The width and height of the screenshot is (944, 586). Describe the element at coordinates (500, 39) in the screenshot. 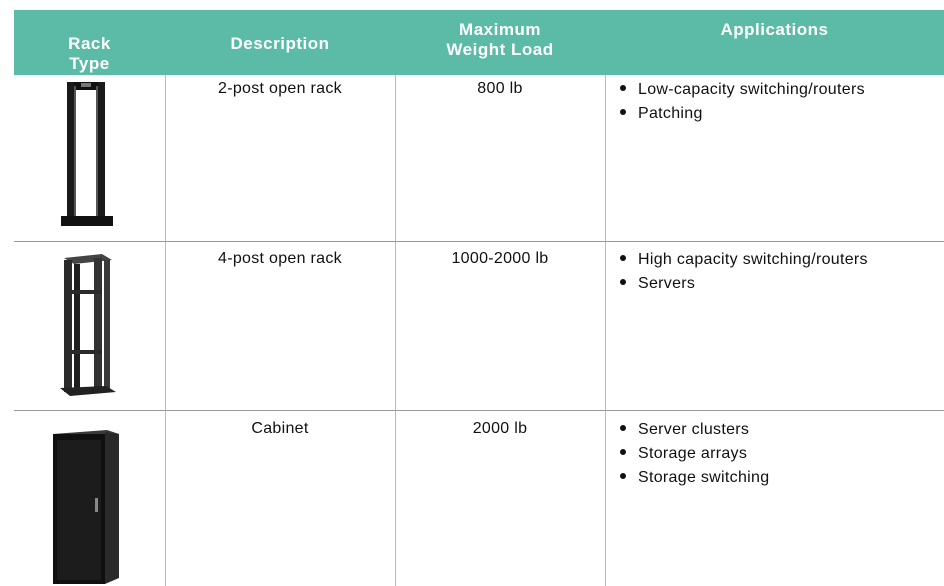

I see `header-cell: Maximum Weight Load` at that location.